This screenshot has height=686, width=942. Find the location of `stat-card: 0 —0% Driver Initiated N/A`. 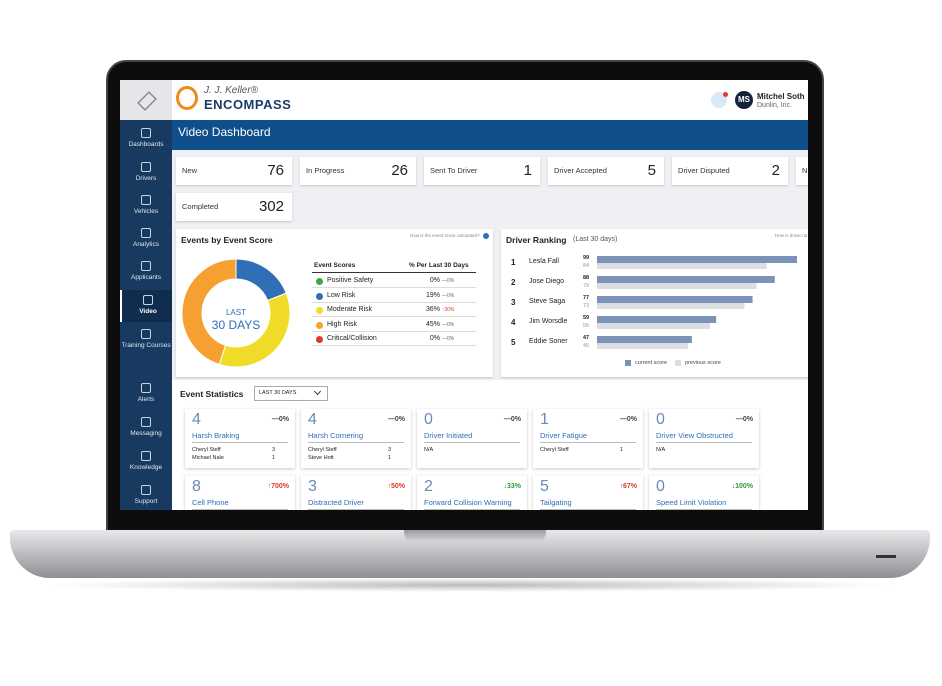

stat-card: 0 —0% Driver Initiated N/A is located at coordinates (472, 438).